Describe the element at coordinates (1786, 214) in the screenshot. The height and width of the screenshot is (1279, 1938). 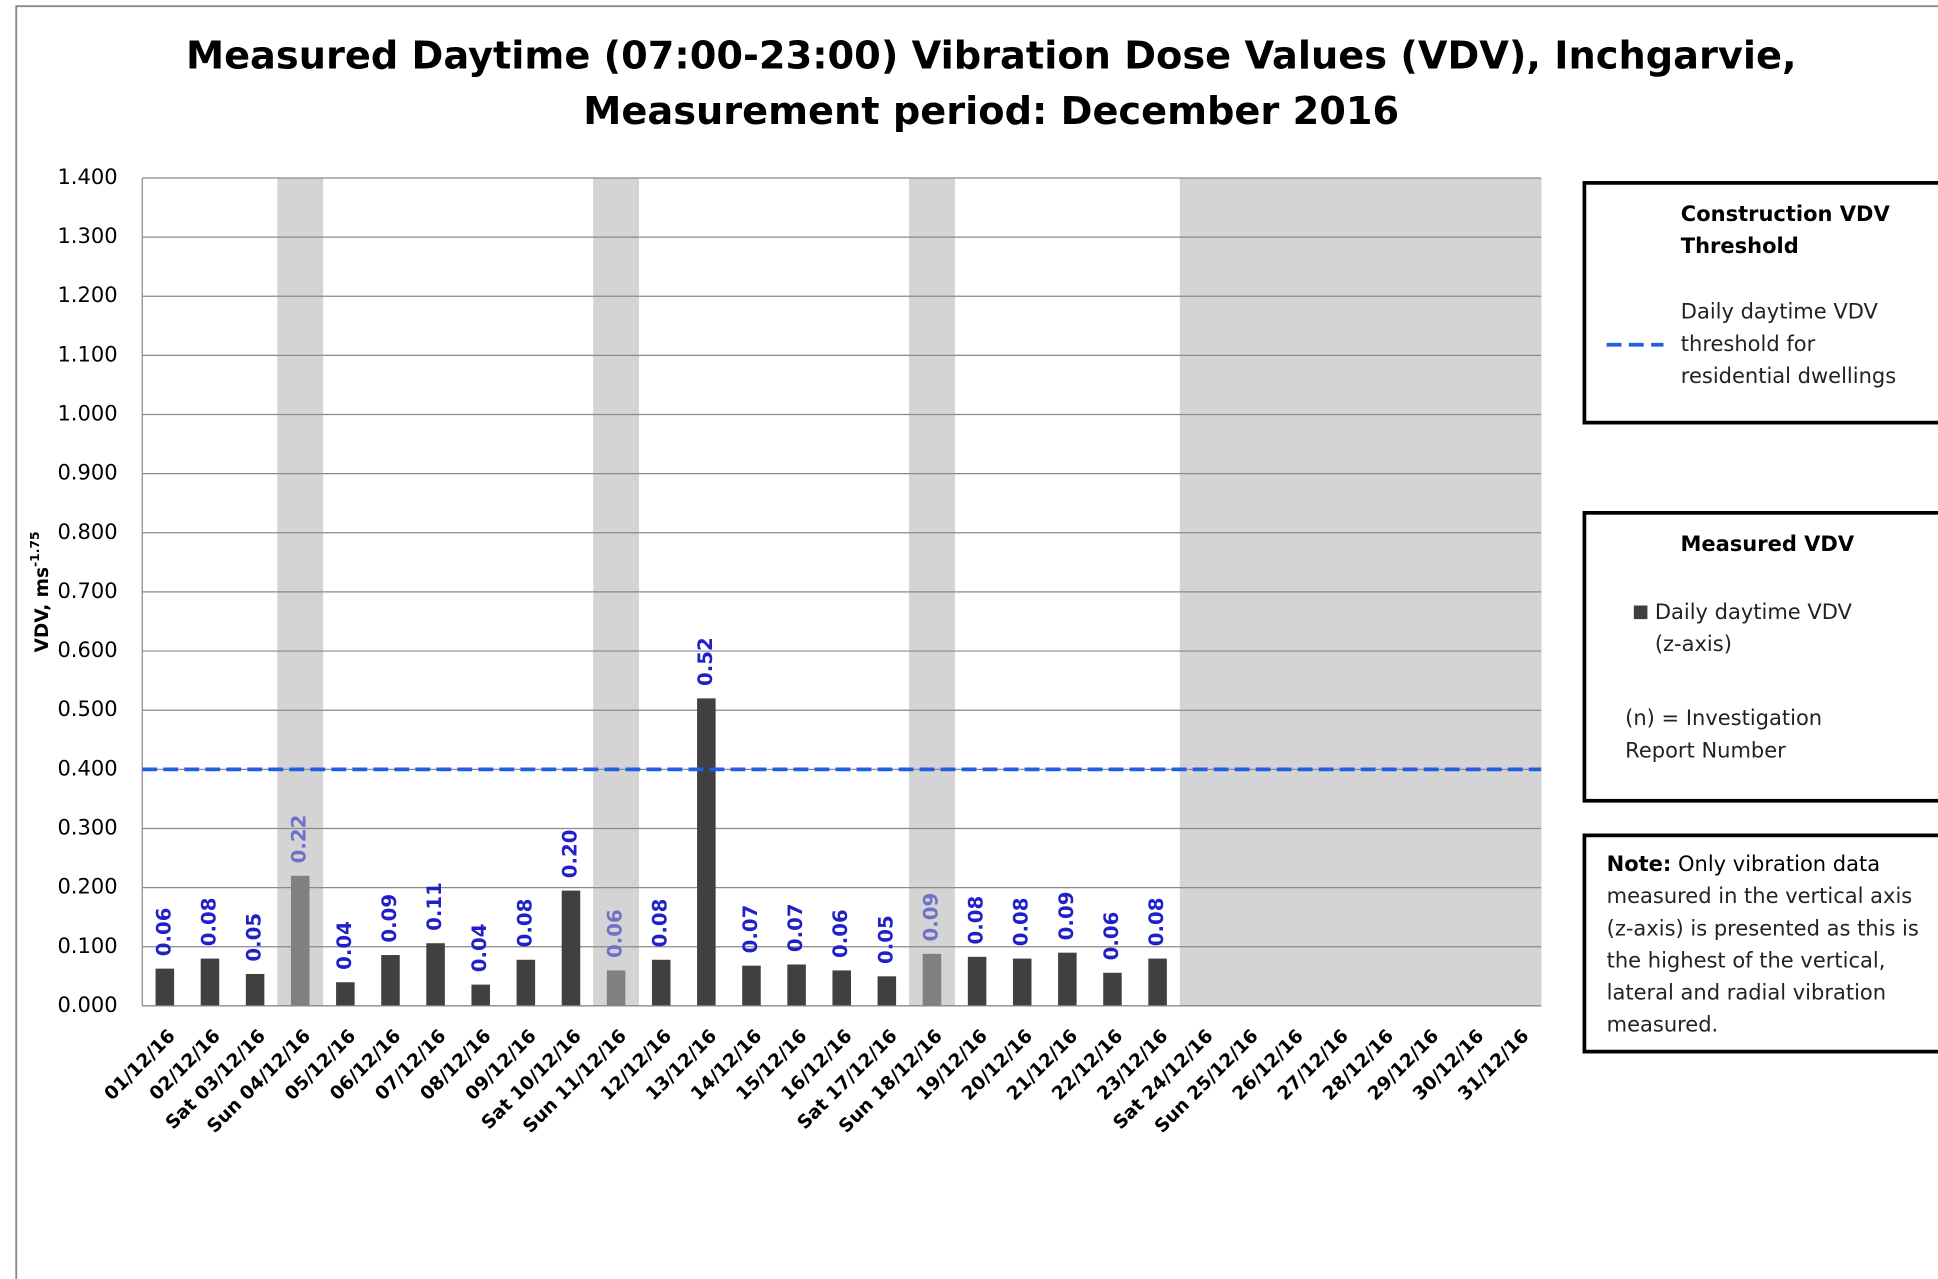
I see `legend-title: Construction VDV` at that location.